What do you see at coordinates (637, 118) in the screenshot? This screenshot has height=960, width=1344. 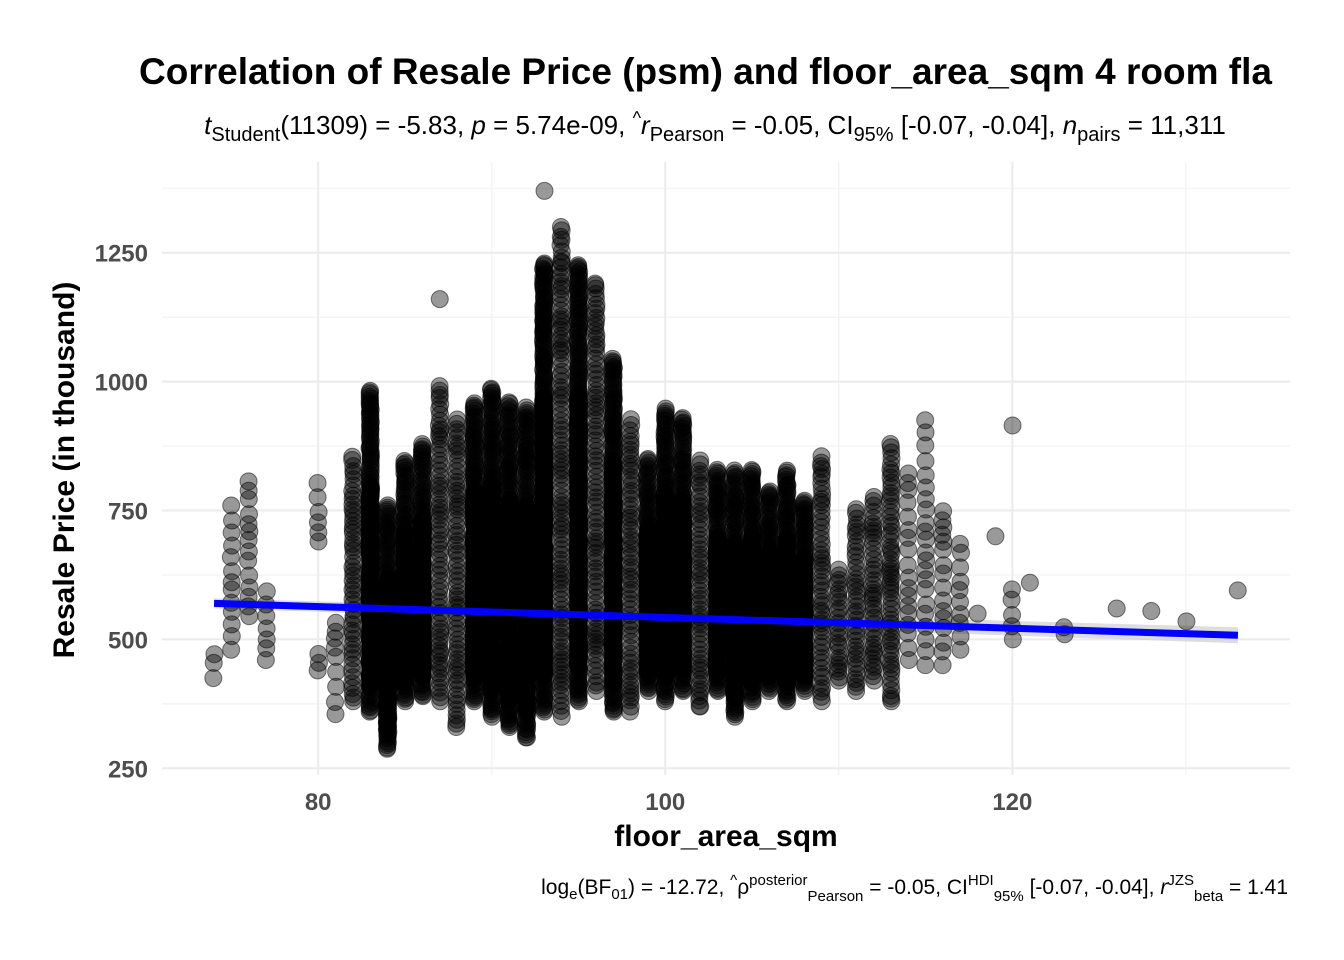 I see `r-hat-accent: ^` at bounding box center [637, 118].